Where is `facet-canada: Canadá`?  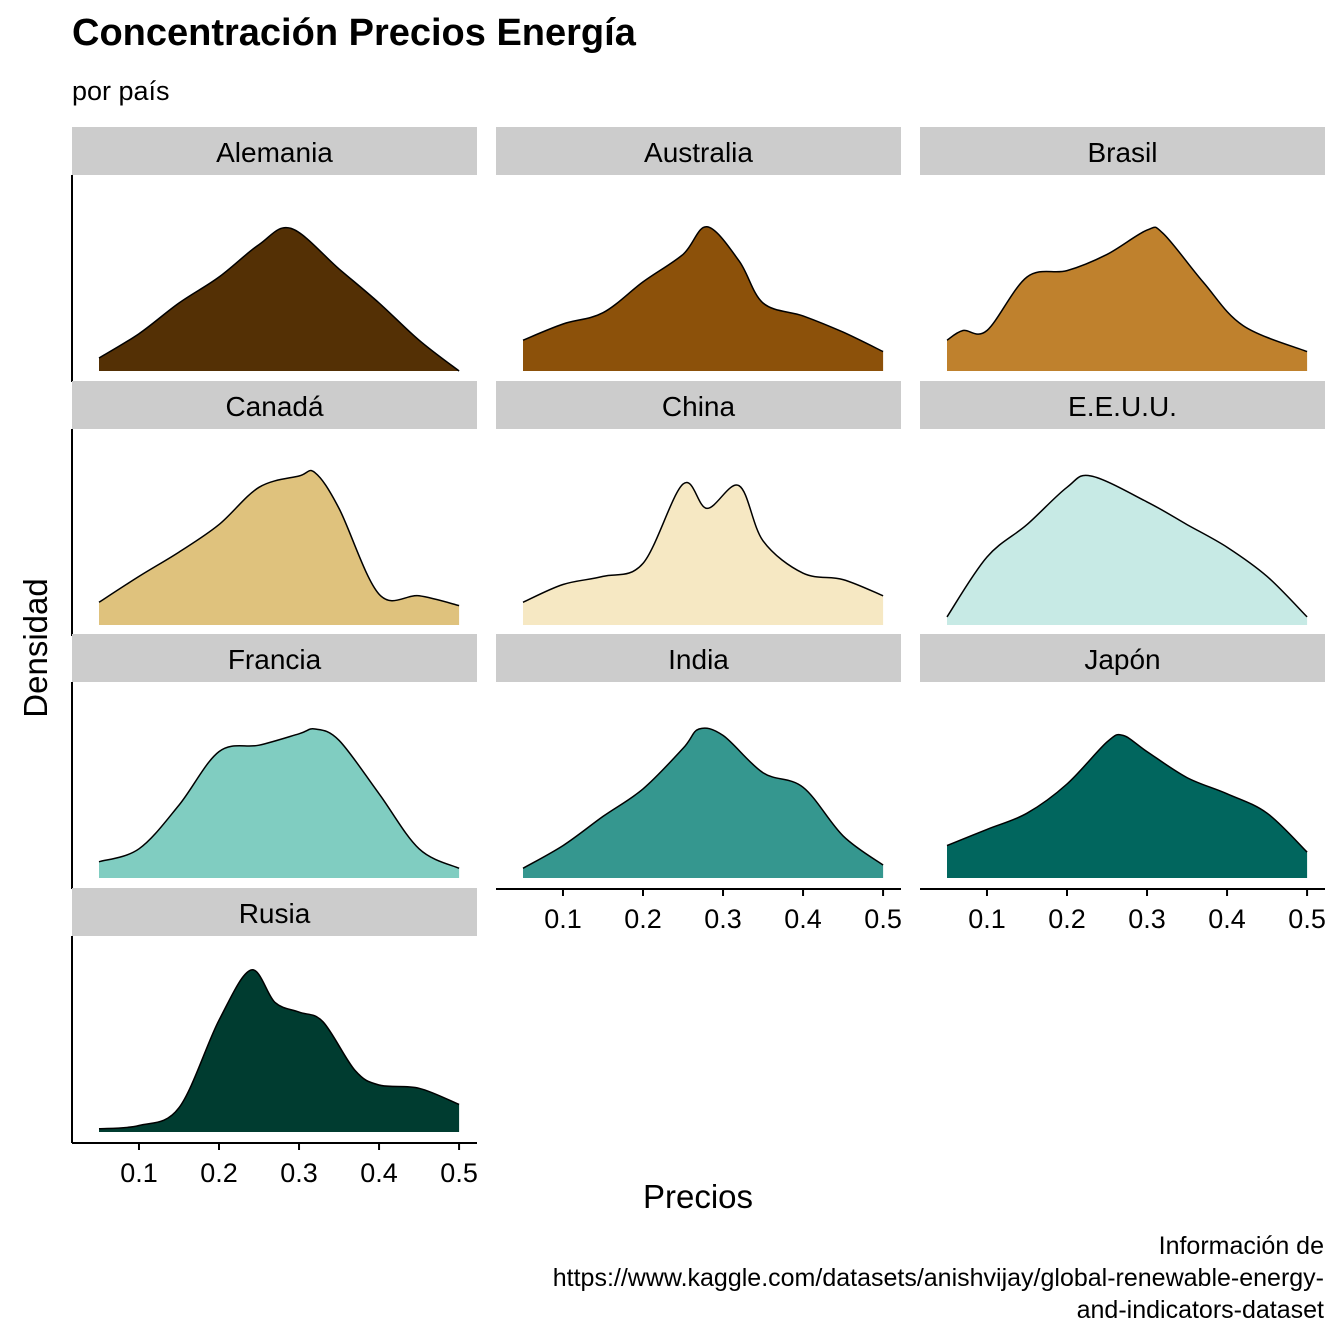
facet-canada: Canadá is located at coordinates (274, 508).